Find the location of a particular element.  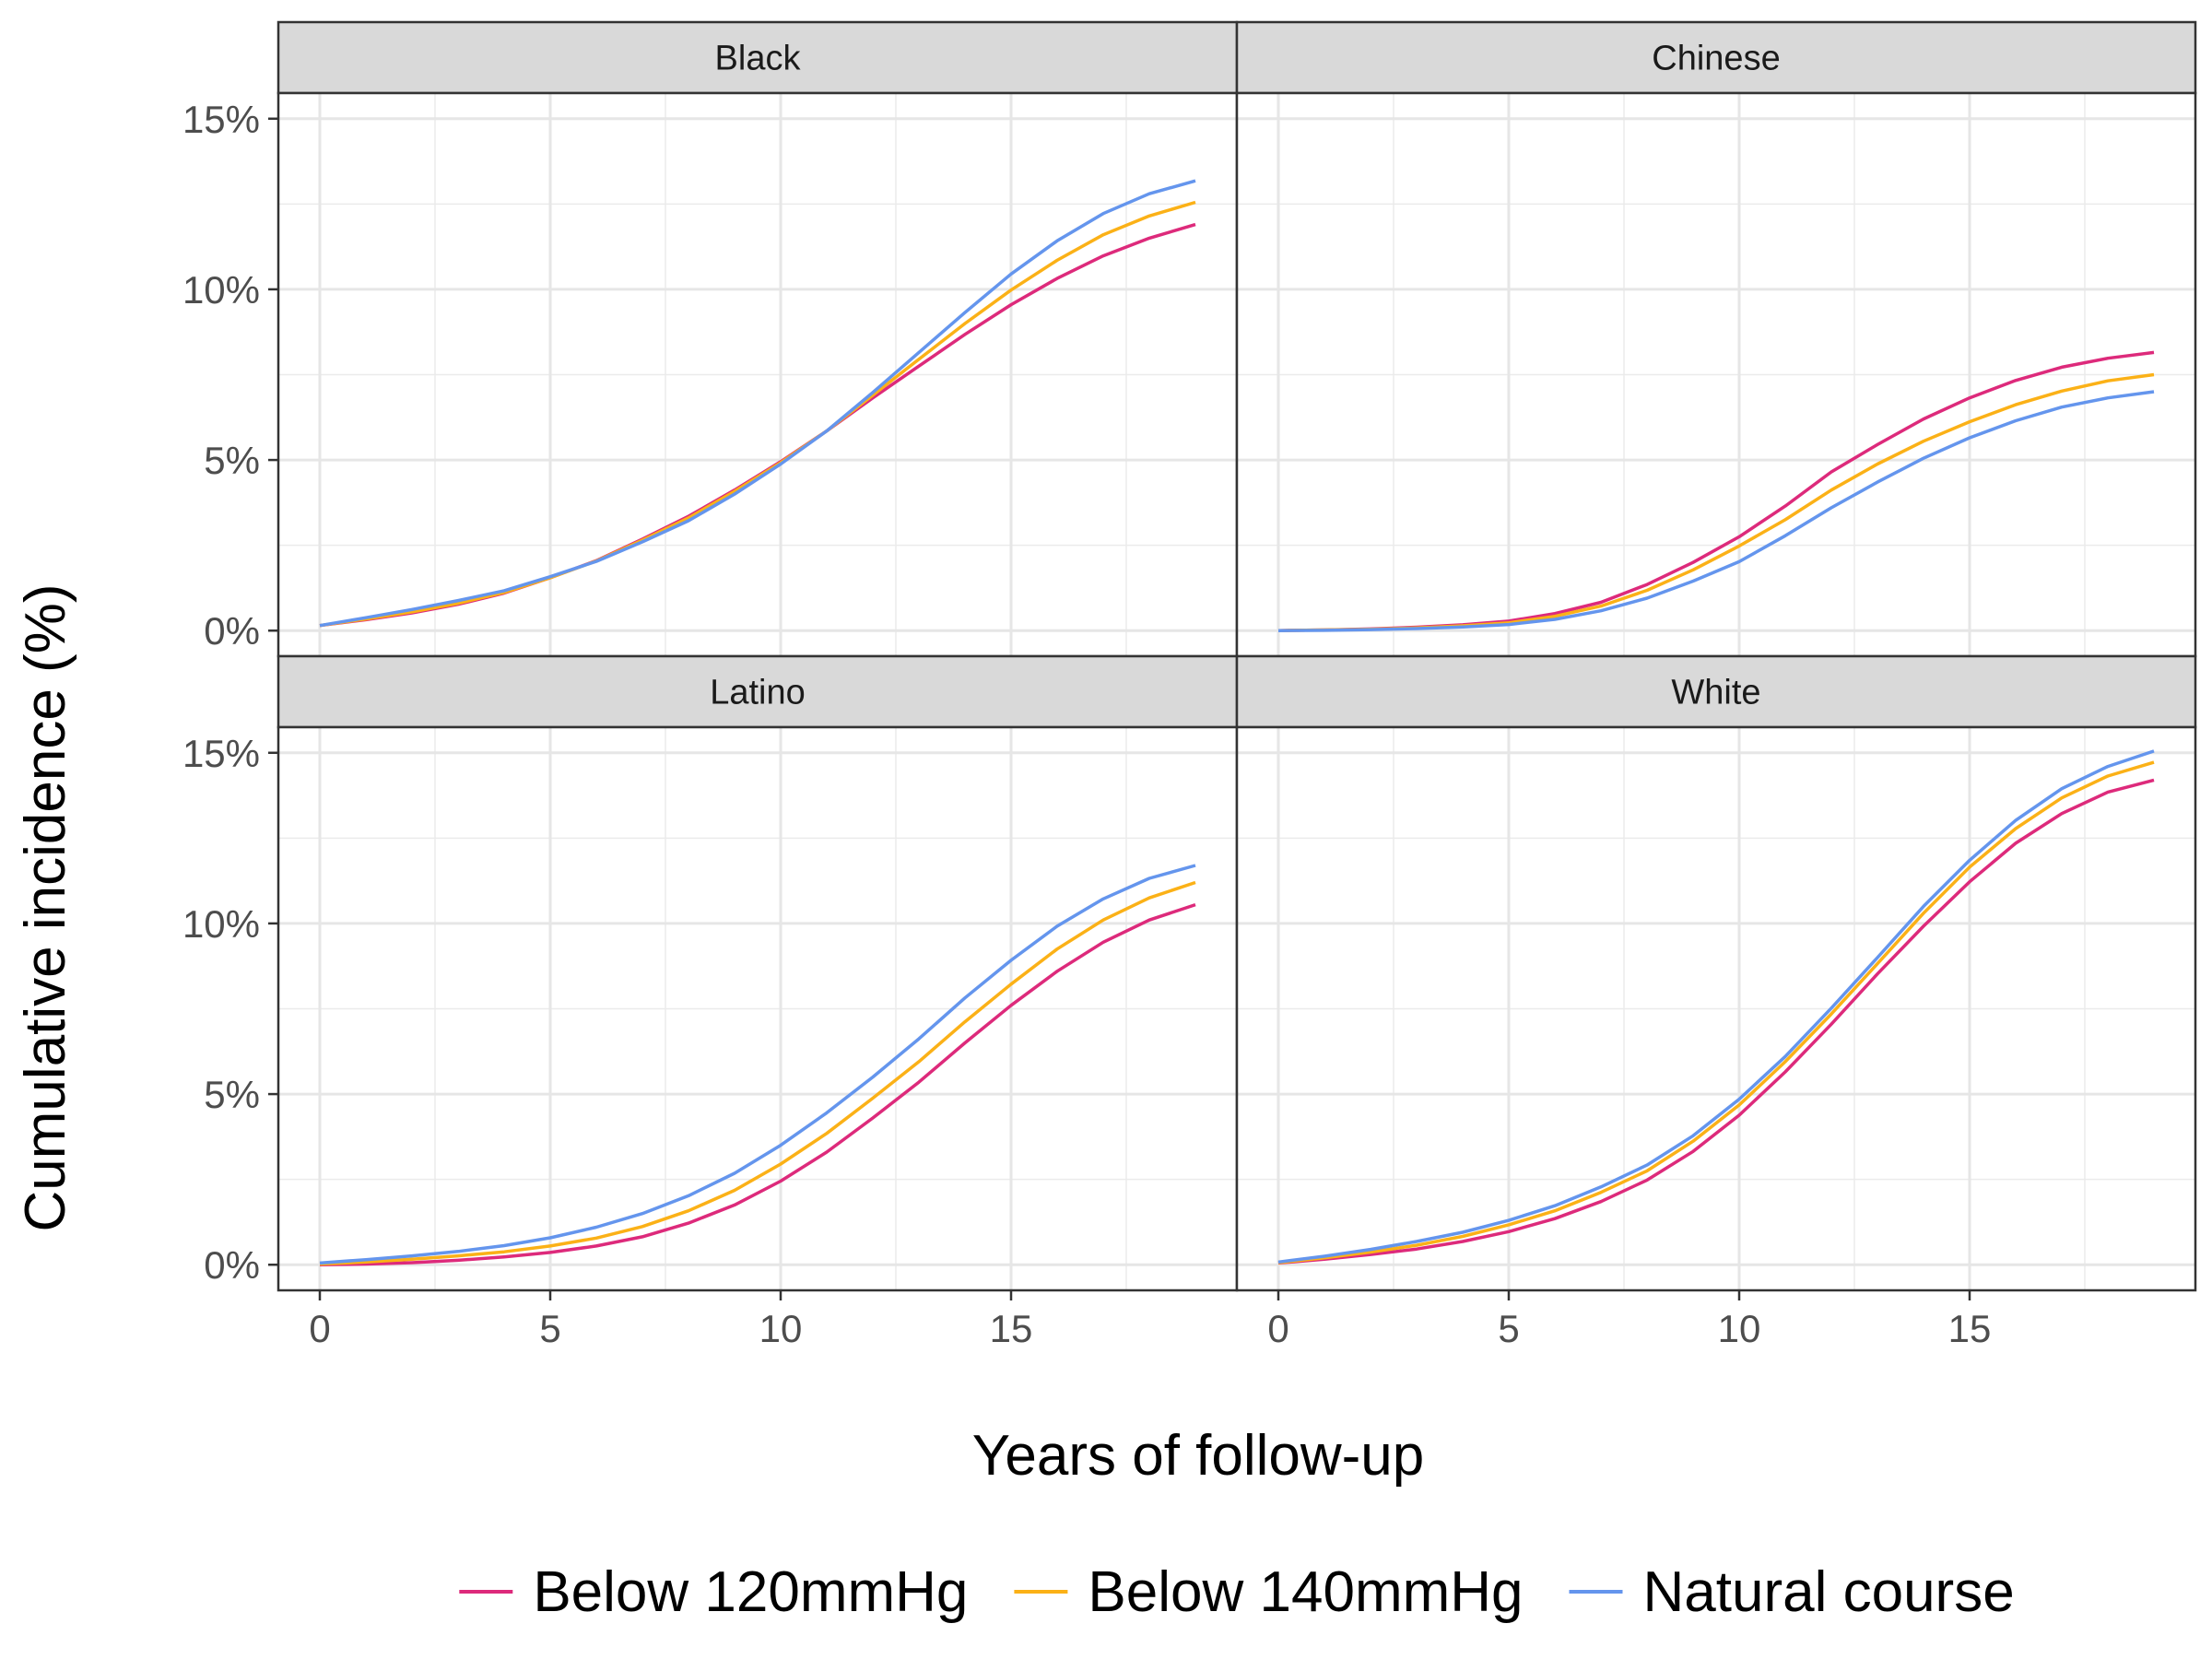

legend-label-below-140mmhg: Below 140mmHg is located at coordinates (1305, 1592).